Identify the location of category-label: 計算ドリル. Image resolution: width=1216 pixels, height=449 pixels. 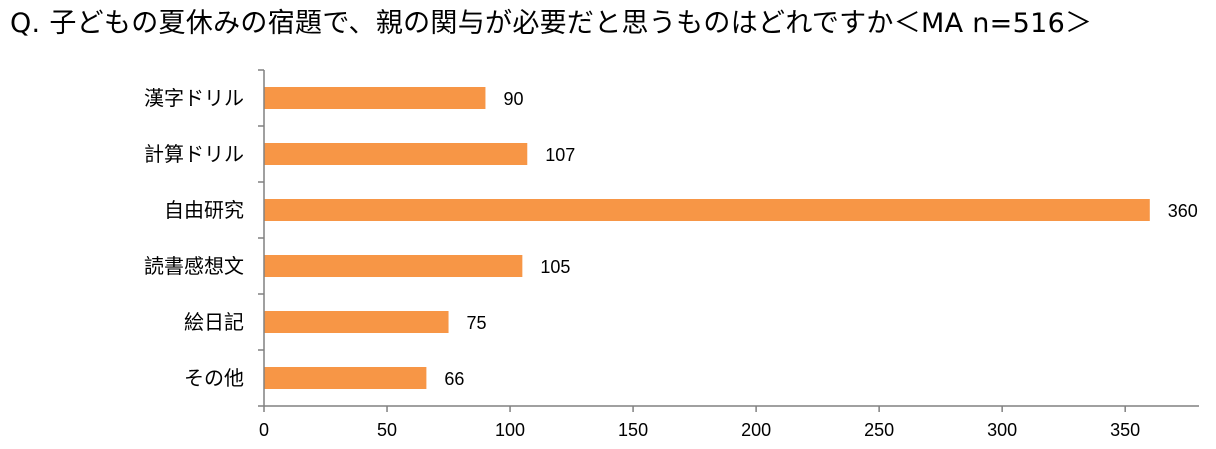
(194, 154).